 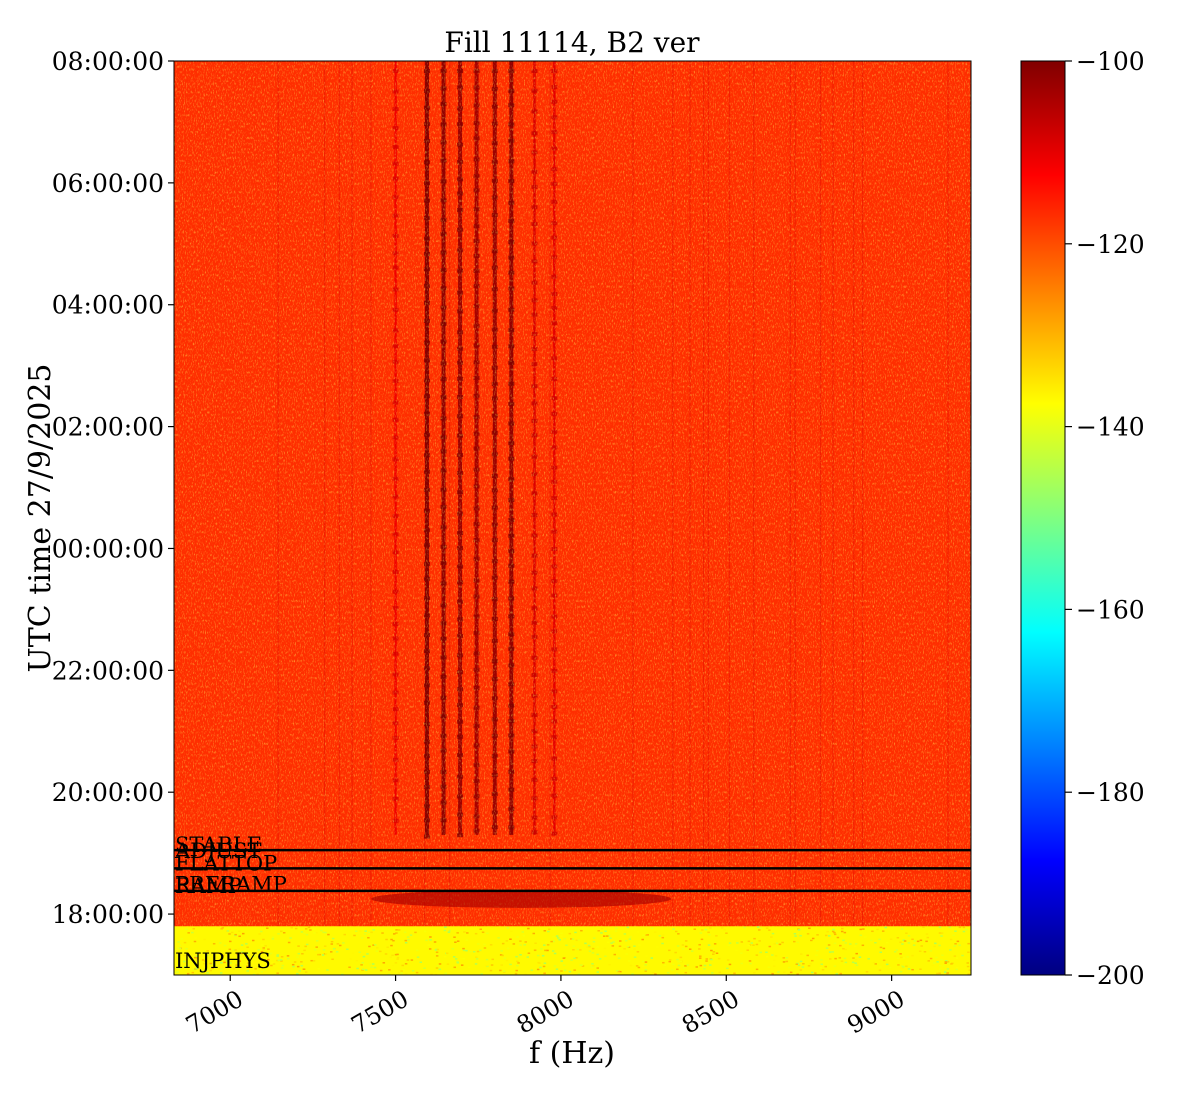 What do you see at coordinates (572, 1053) in the screenshot?
I see `x-axis-label: f (Hz)` at bounding box center [572, 1053].